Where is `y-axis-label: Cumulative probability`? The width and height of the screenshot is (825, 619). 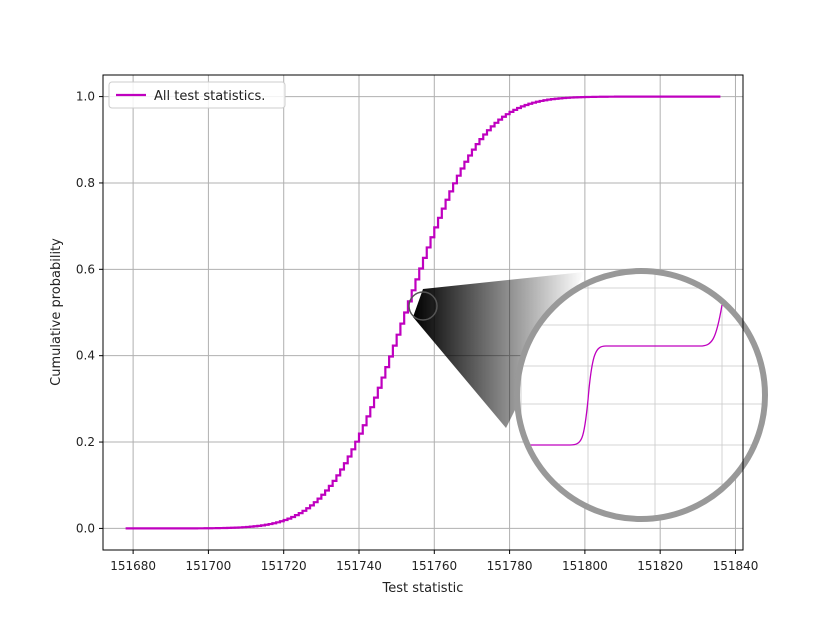
y-axis-label: Cumulative probability is located at coordinates (56, 312).